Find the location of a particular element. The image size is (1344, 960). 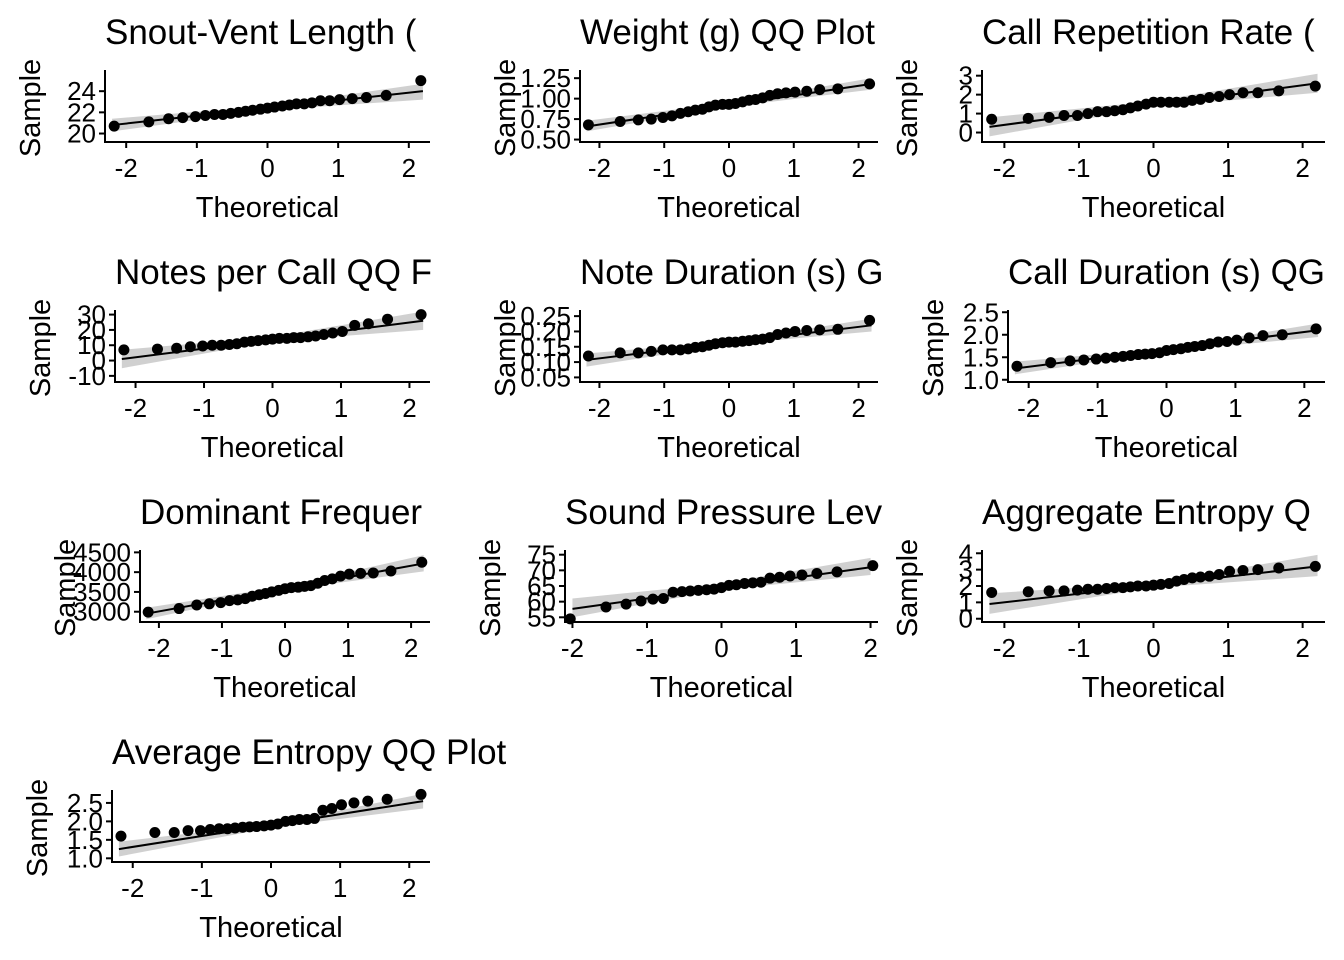

y-tick-label: 2.0 is located at coordinates (981, 335).